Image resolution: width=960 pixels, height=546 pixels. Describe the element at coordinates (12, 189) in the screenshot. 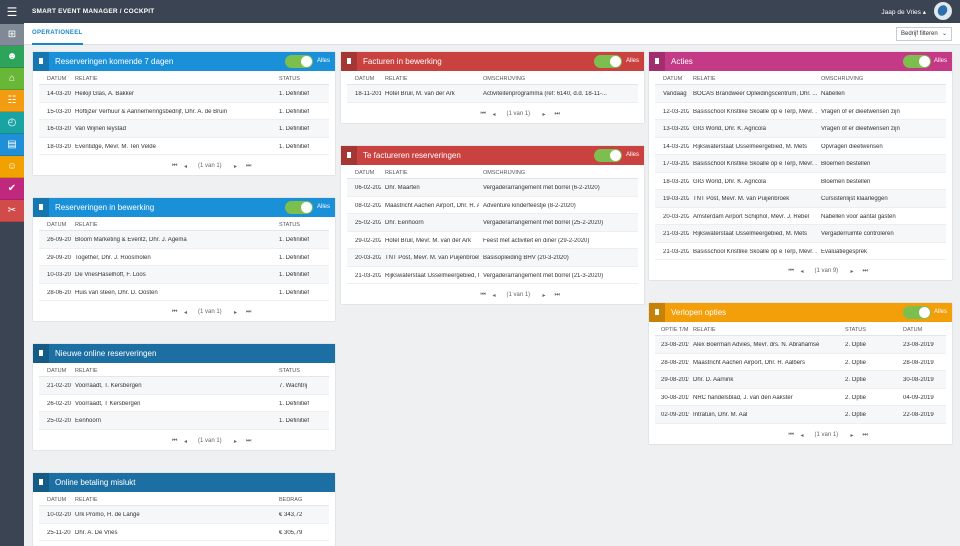

I see `sidebar-item-check-icon: ✔` at that location.